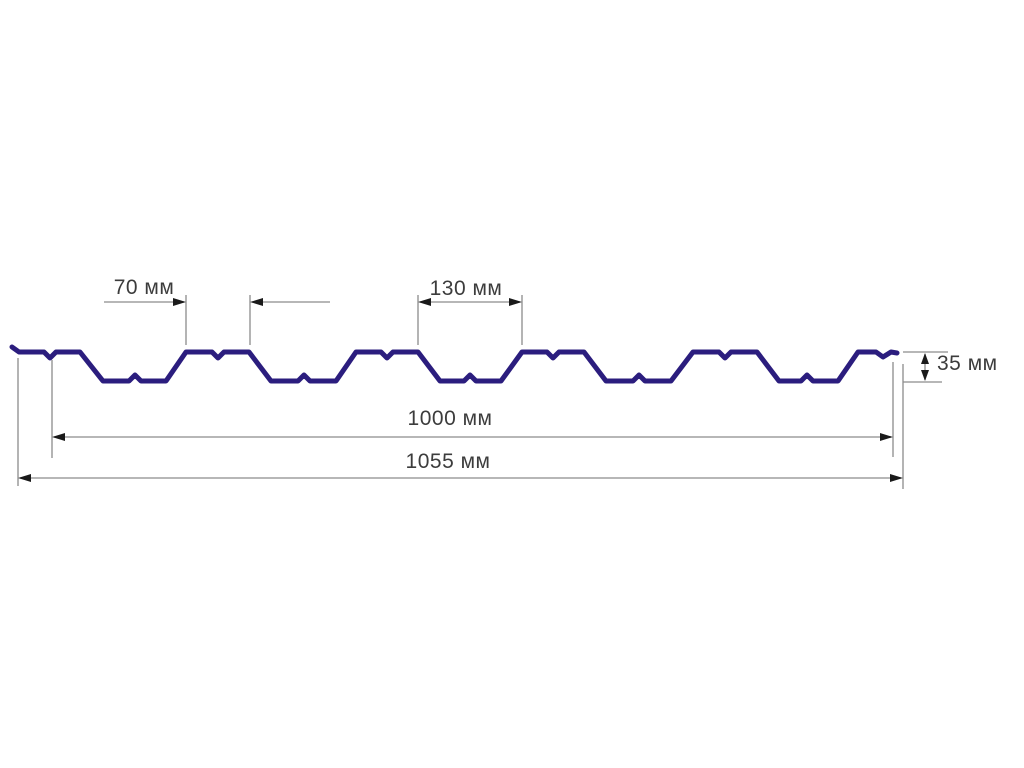 This screenshot has width=1024, height=768. What do you see at coordinates (144, 287) in the screenshot?
I see `dimension-label-rib-top-width: 70 мм` at bounding box center [144, 287].